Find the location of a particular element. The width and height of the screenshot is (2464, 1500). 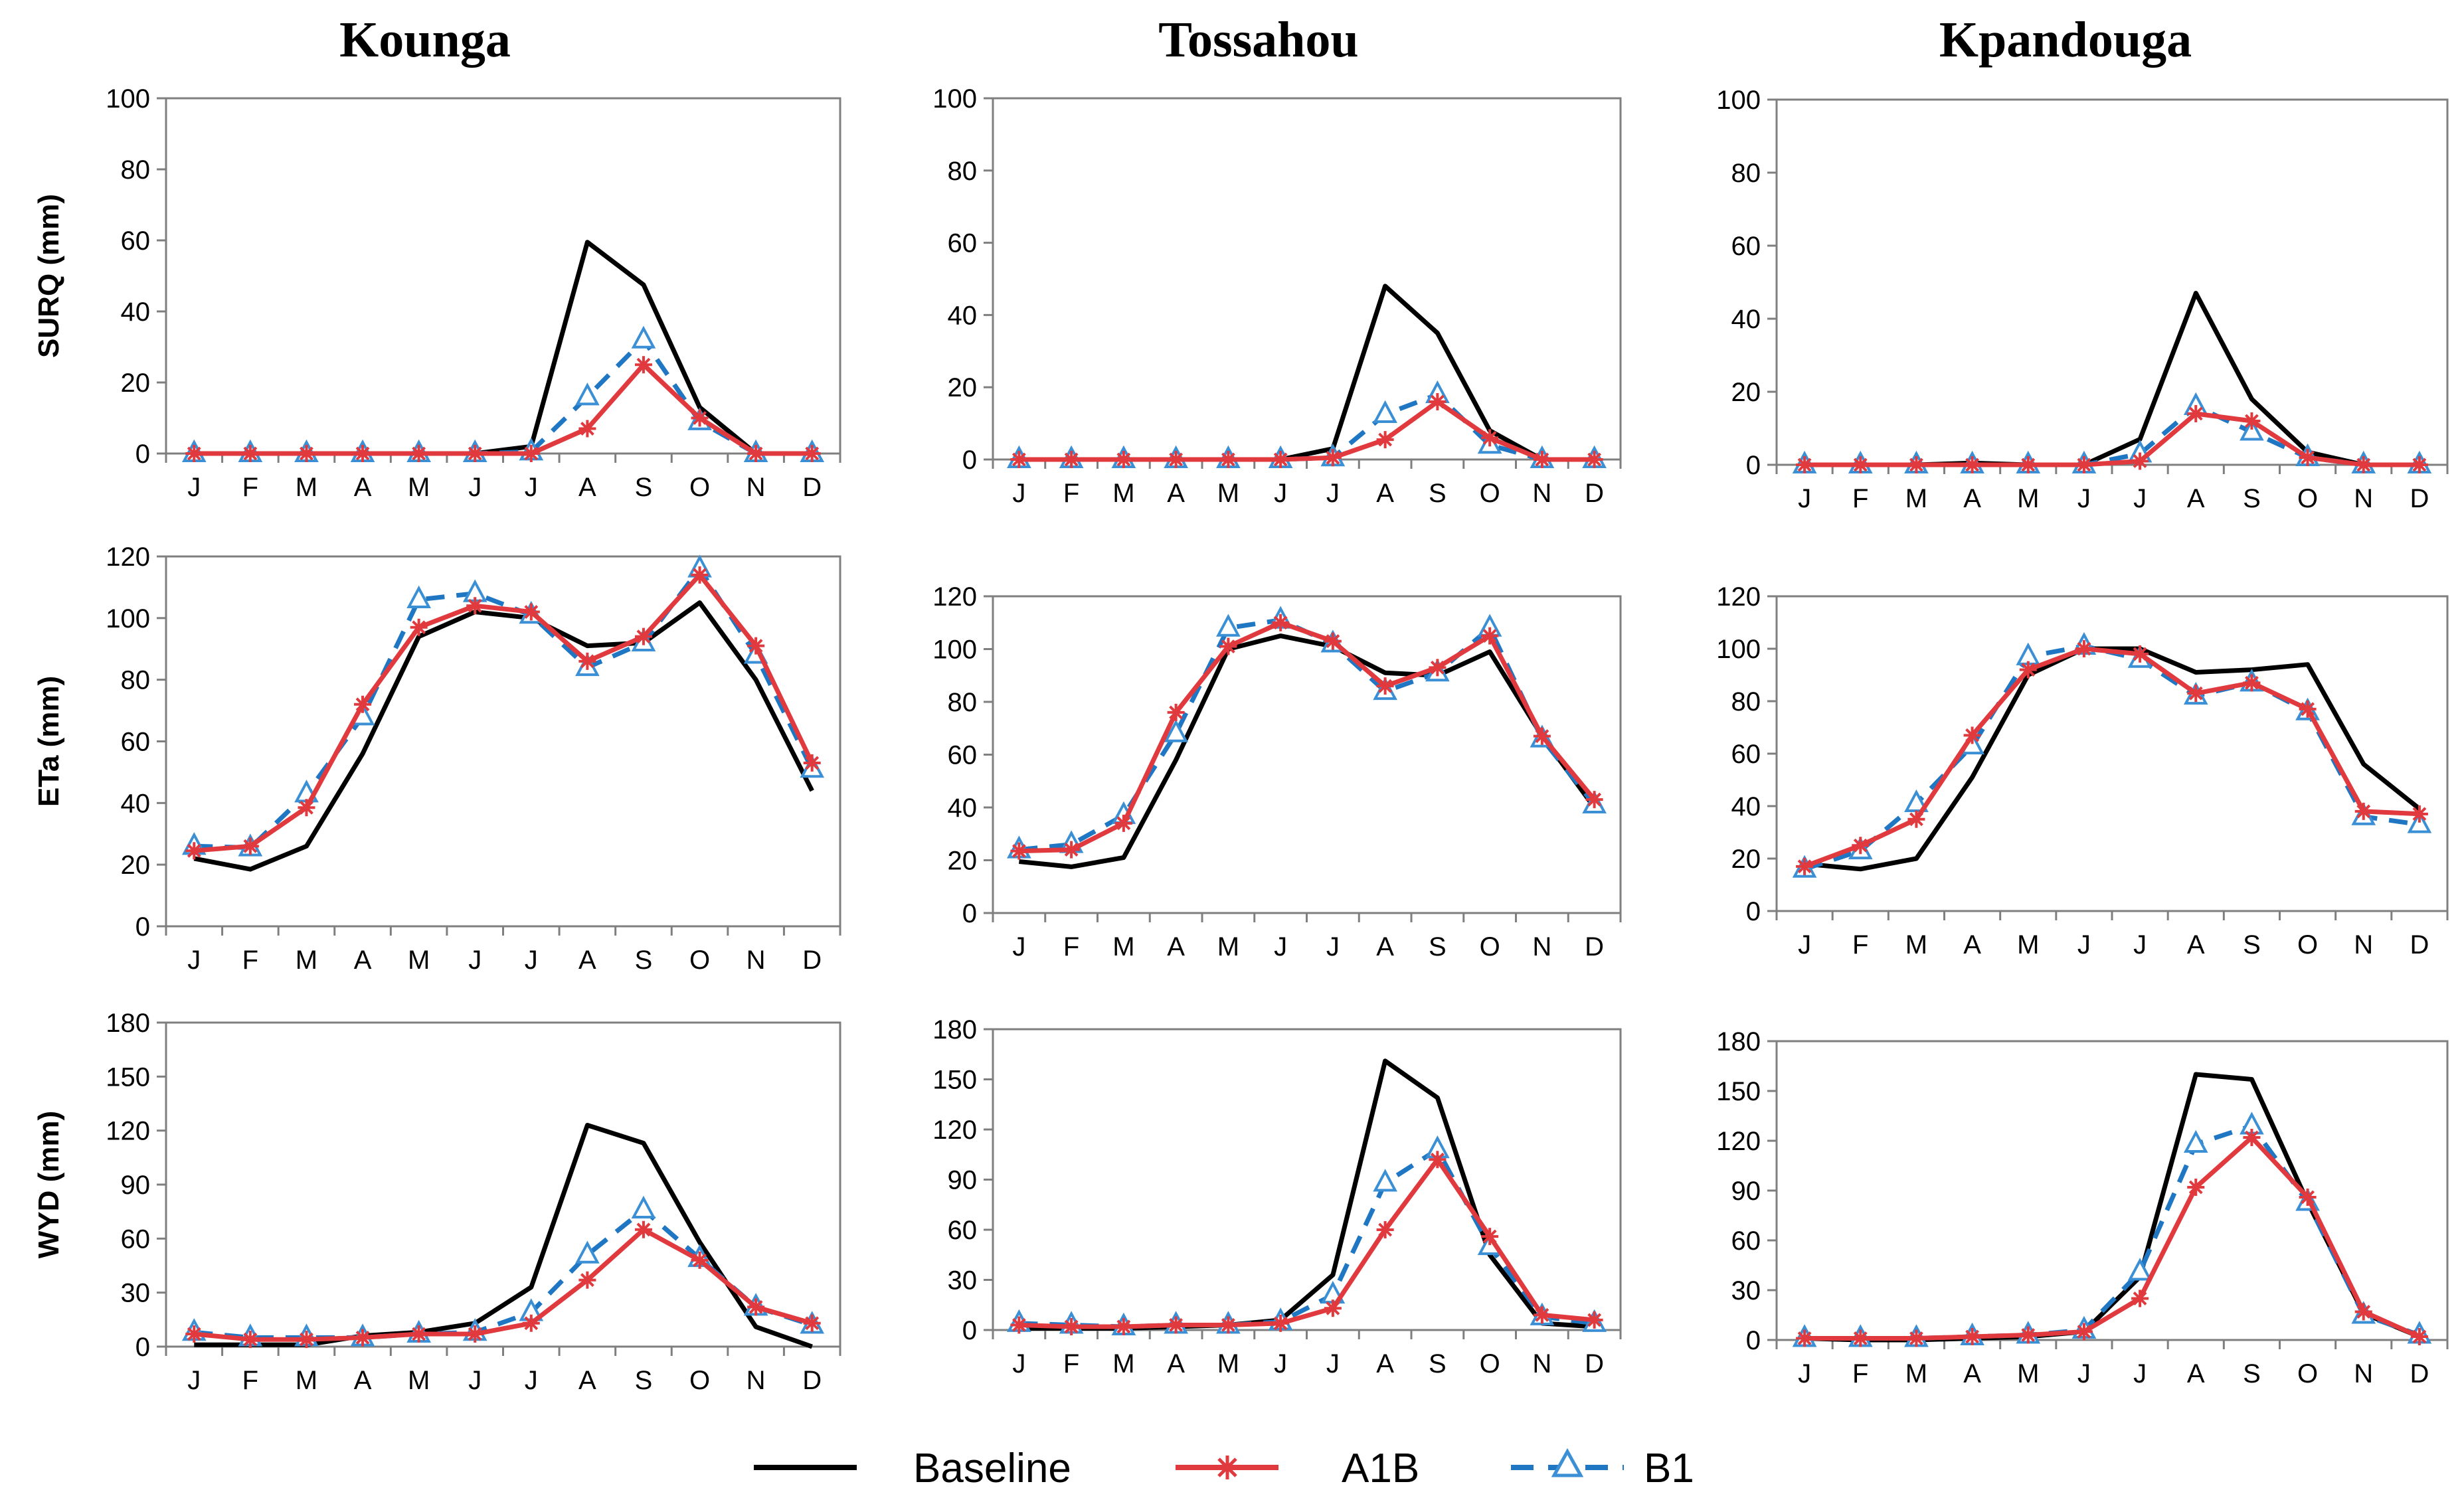

panel-kpandouga-eta: 0 20 40 60 80 100 120 J F M A M J J A S O N D is located at coordinates (2082, 770).